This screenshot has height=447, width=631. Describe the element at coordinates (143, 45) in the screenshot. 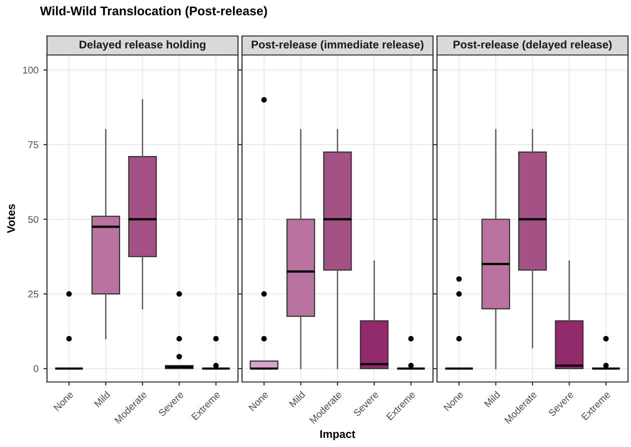

I see `chart-title: Delayed release holding` at that location.